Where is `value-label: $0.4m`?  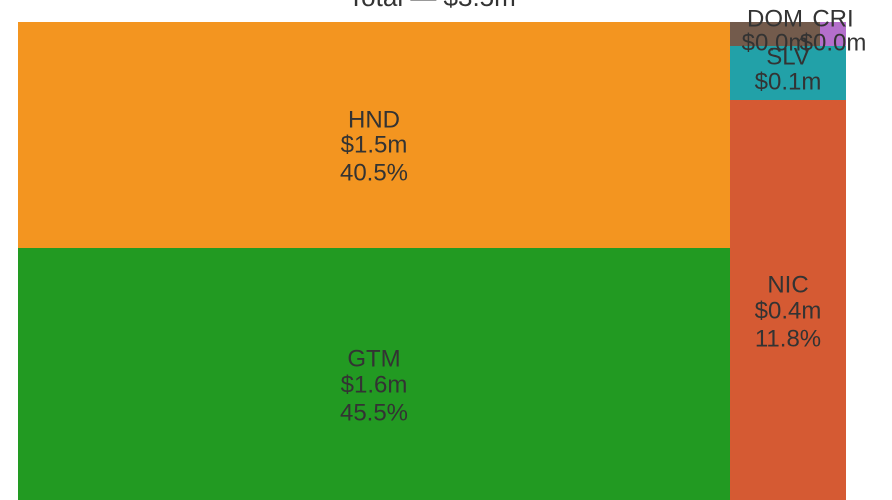 value-label: $0.4m is located at coordinates (788, 310).